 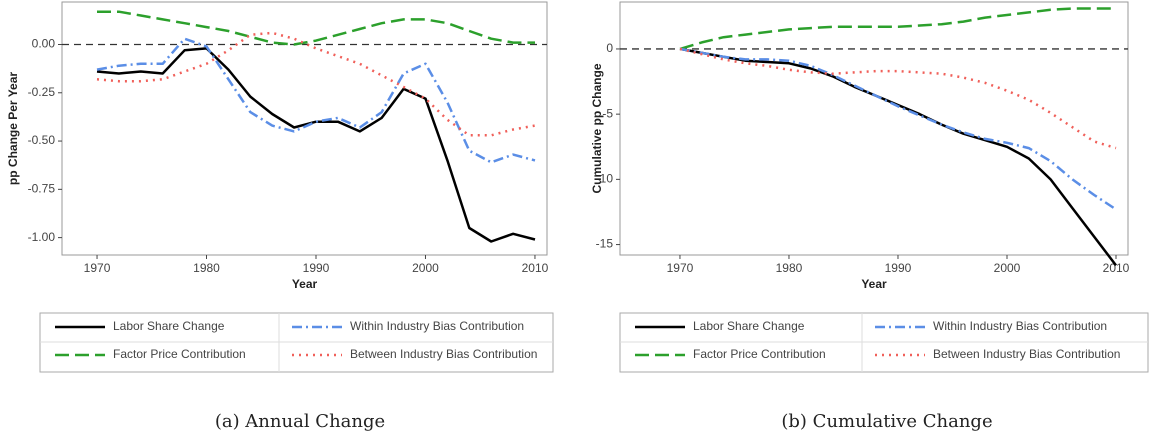 I want to click on y-axis-label: pp Change Per Year, so click(x=13, y=128).